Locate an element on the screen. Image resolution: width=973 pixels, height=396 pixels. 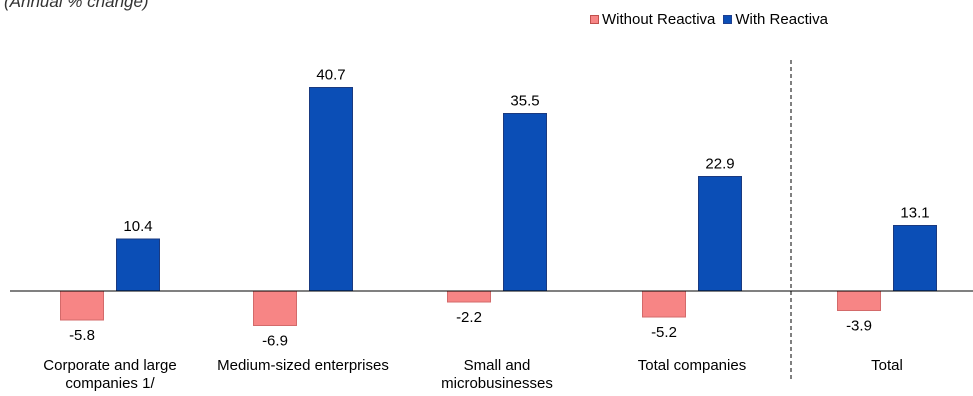
legend-item-without-reactiva: Without Reactiva is located at coordinates (652, 19).